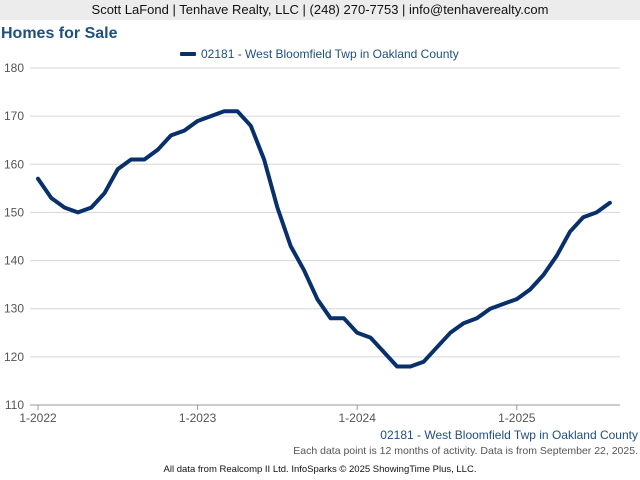  Describe the element at coordinates (358, 418) in the screenshot. I see `x-tick-label: 1-2024` at that location.